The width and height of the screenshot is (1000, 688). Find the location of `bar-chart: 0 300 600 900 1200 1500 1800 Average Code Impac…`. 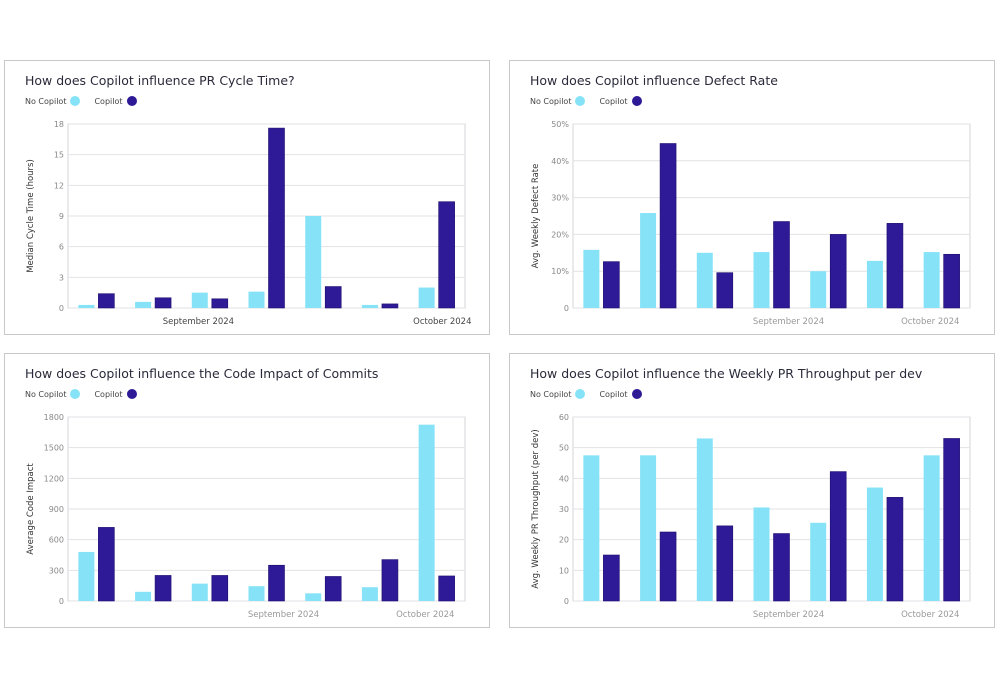

bar-chart: 0 300 600 900 1200 1500 1800 Average Code Impac… is located at coordinates (246, 516).